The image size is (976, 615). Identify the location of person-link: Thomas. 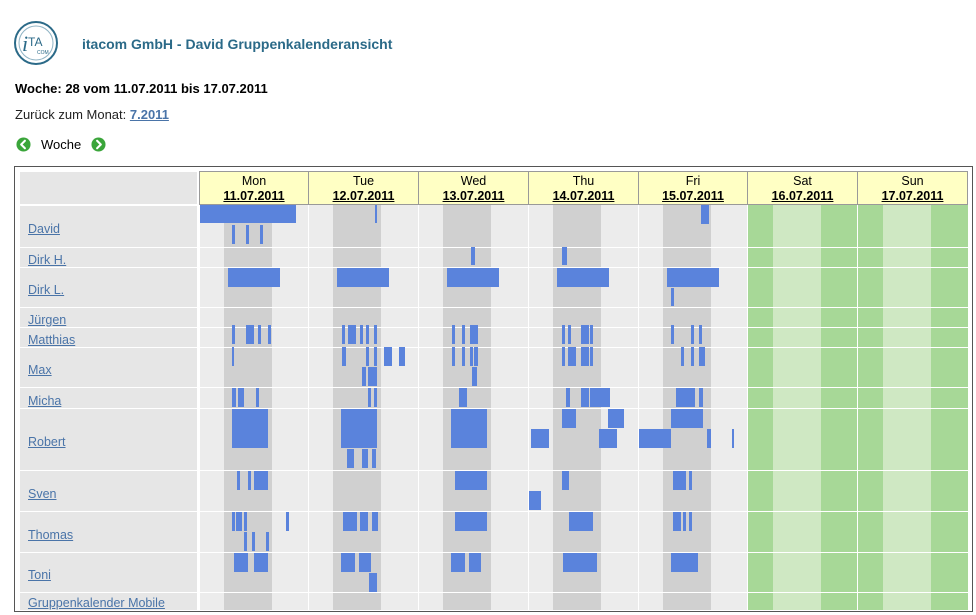
(51, 534).